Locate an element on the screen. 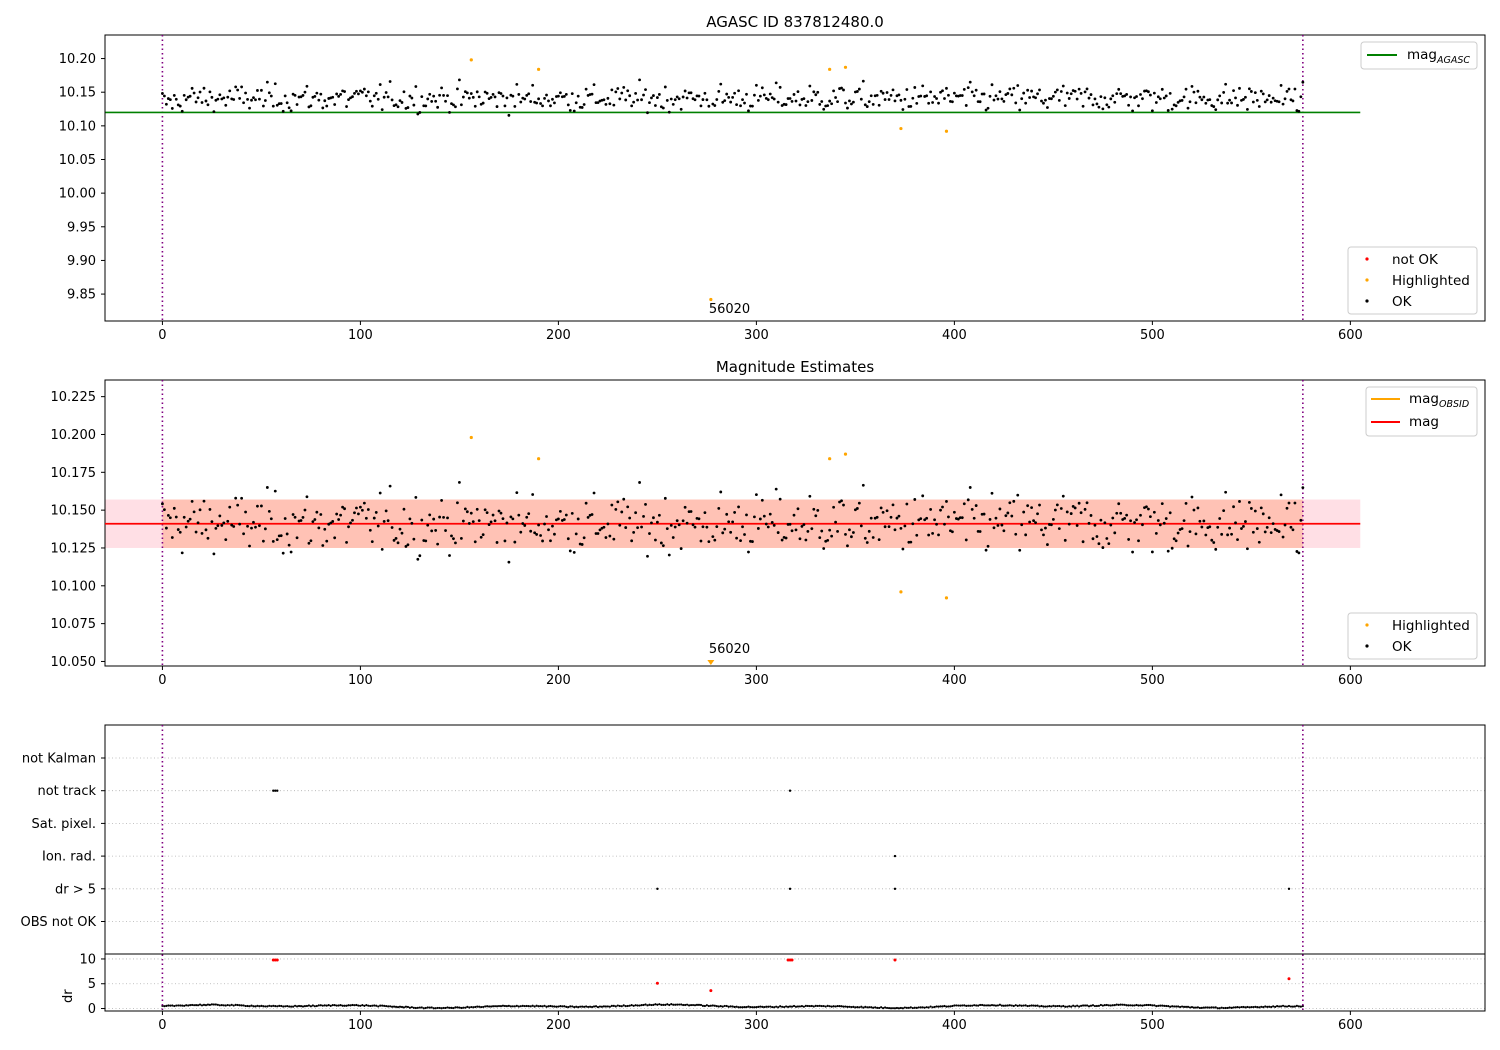 This screenshot has height=1050, width=1500. annotation-56020: 56020 is located at coordinates (729, 309).